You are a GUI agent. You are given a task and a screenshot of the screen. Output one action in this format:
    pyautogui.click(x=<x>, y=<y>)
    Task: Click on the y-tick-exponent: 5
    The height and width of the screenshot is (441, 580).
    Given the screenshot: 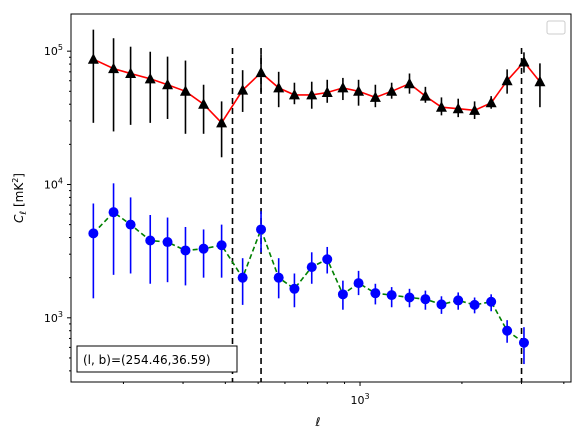 What is the action you would take?
    pyautogui.click(x=60, y=47)
    